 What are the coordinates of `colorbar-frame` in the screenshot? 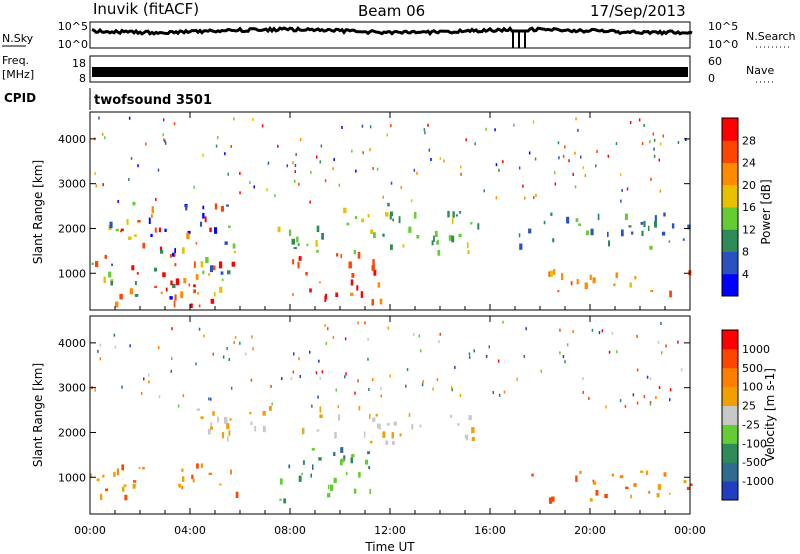 It's located at (730, 415).